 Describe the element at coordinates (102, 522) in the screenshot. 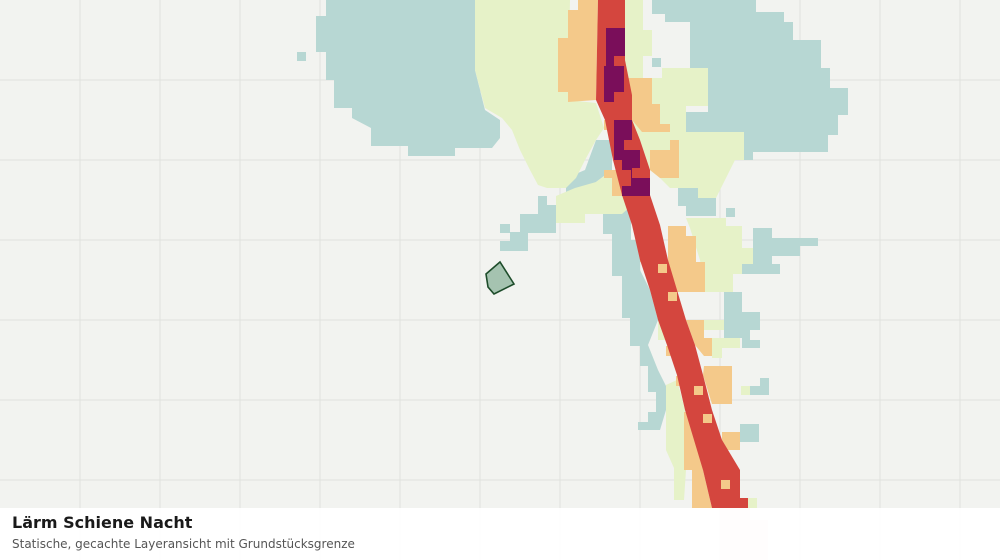

I see `map-title: Lärm Schiene Nacht` at that location.